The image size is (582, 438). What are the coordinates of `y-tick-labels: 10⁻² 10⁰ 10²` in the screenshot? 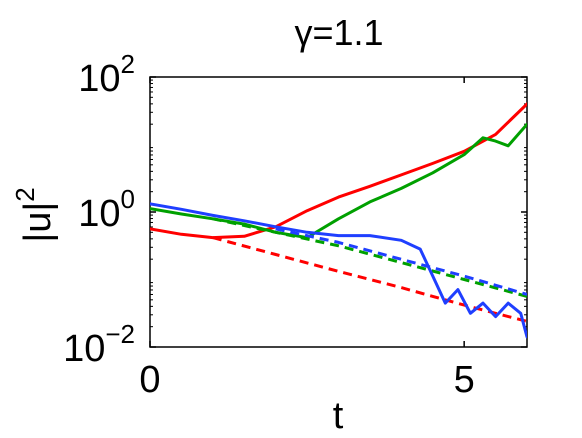 It's located at (99, 209).